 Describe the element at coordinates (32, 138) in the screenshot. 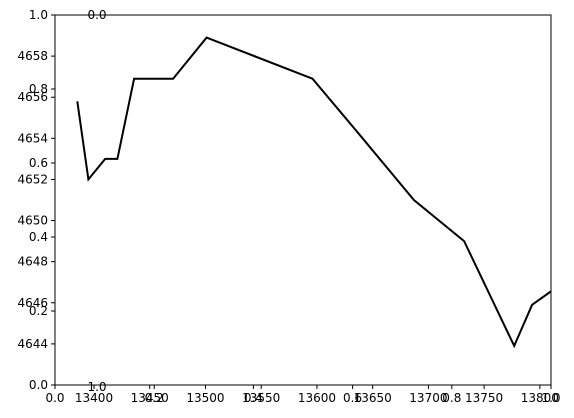

I see `y-tick-label-5: 4654` at that location.